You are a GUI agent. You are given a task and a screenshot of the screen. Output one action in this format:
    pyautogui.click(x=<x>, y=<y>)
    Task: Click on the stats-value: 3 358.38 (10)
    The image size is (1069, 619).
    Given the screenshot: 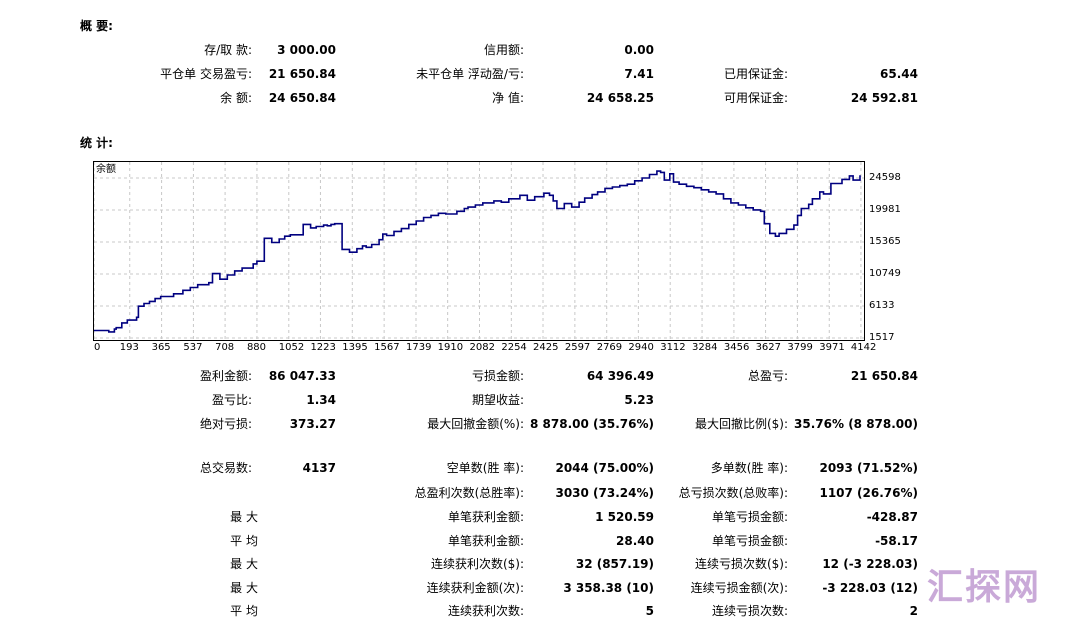 What is the action you would take?
    pyautogui.click(x=608, y=588)
    